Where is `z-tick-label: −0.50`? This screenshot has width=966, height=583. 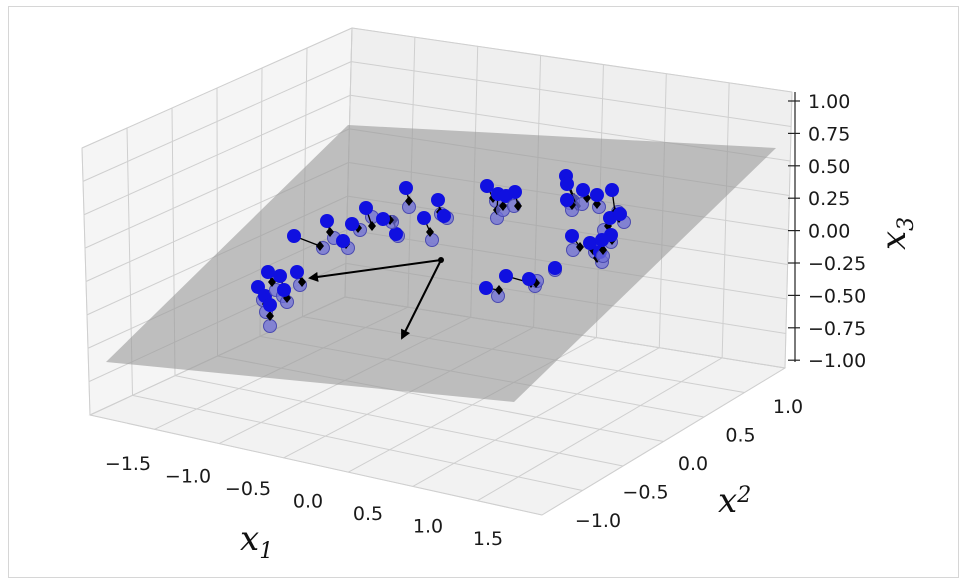 z-tick-label: −0.50 is located at coordinates (837, 296).